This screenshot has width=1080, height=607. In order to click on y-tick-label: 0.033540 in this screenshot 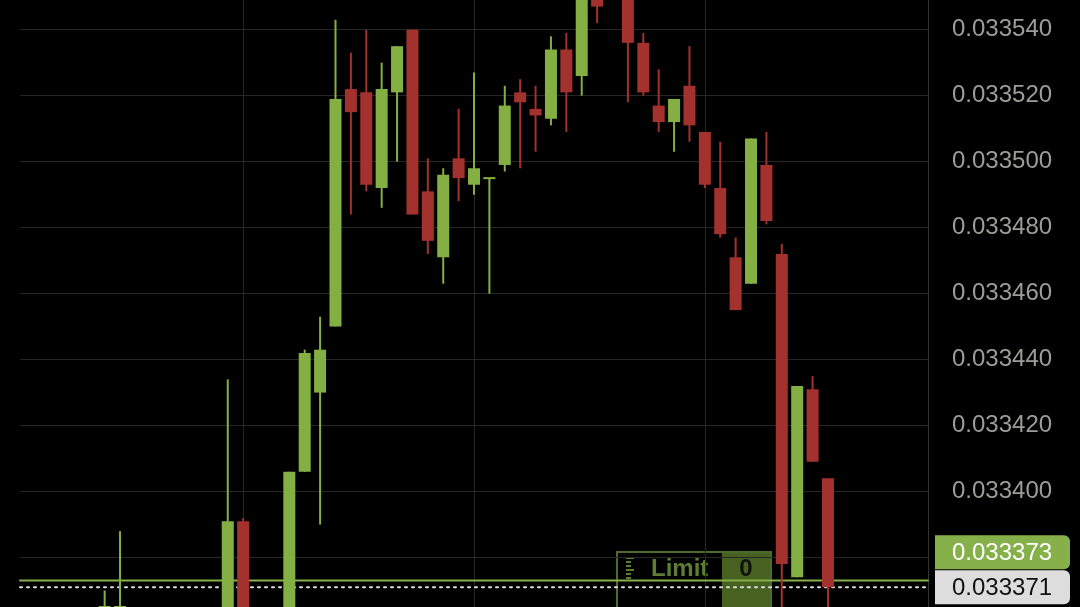, I will do `click(1002, 28)`.